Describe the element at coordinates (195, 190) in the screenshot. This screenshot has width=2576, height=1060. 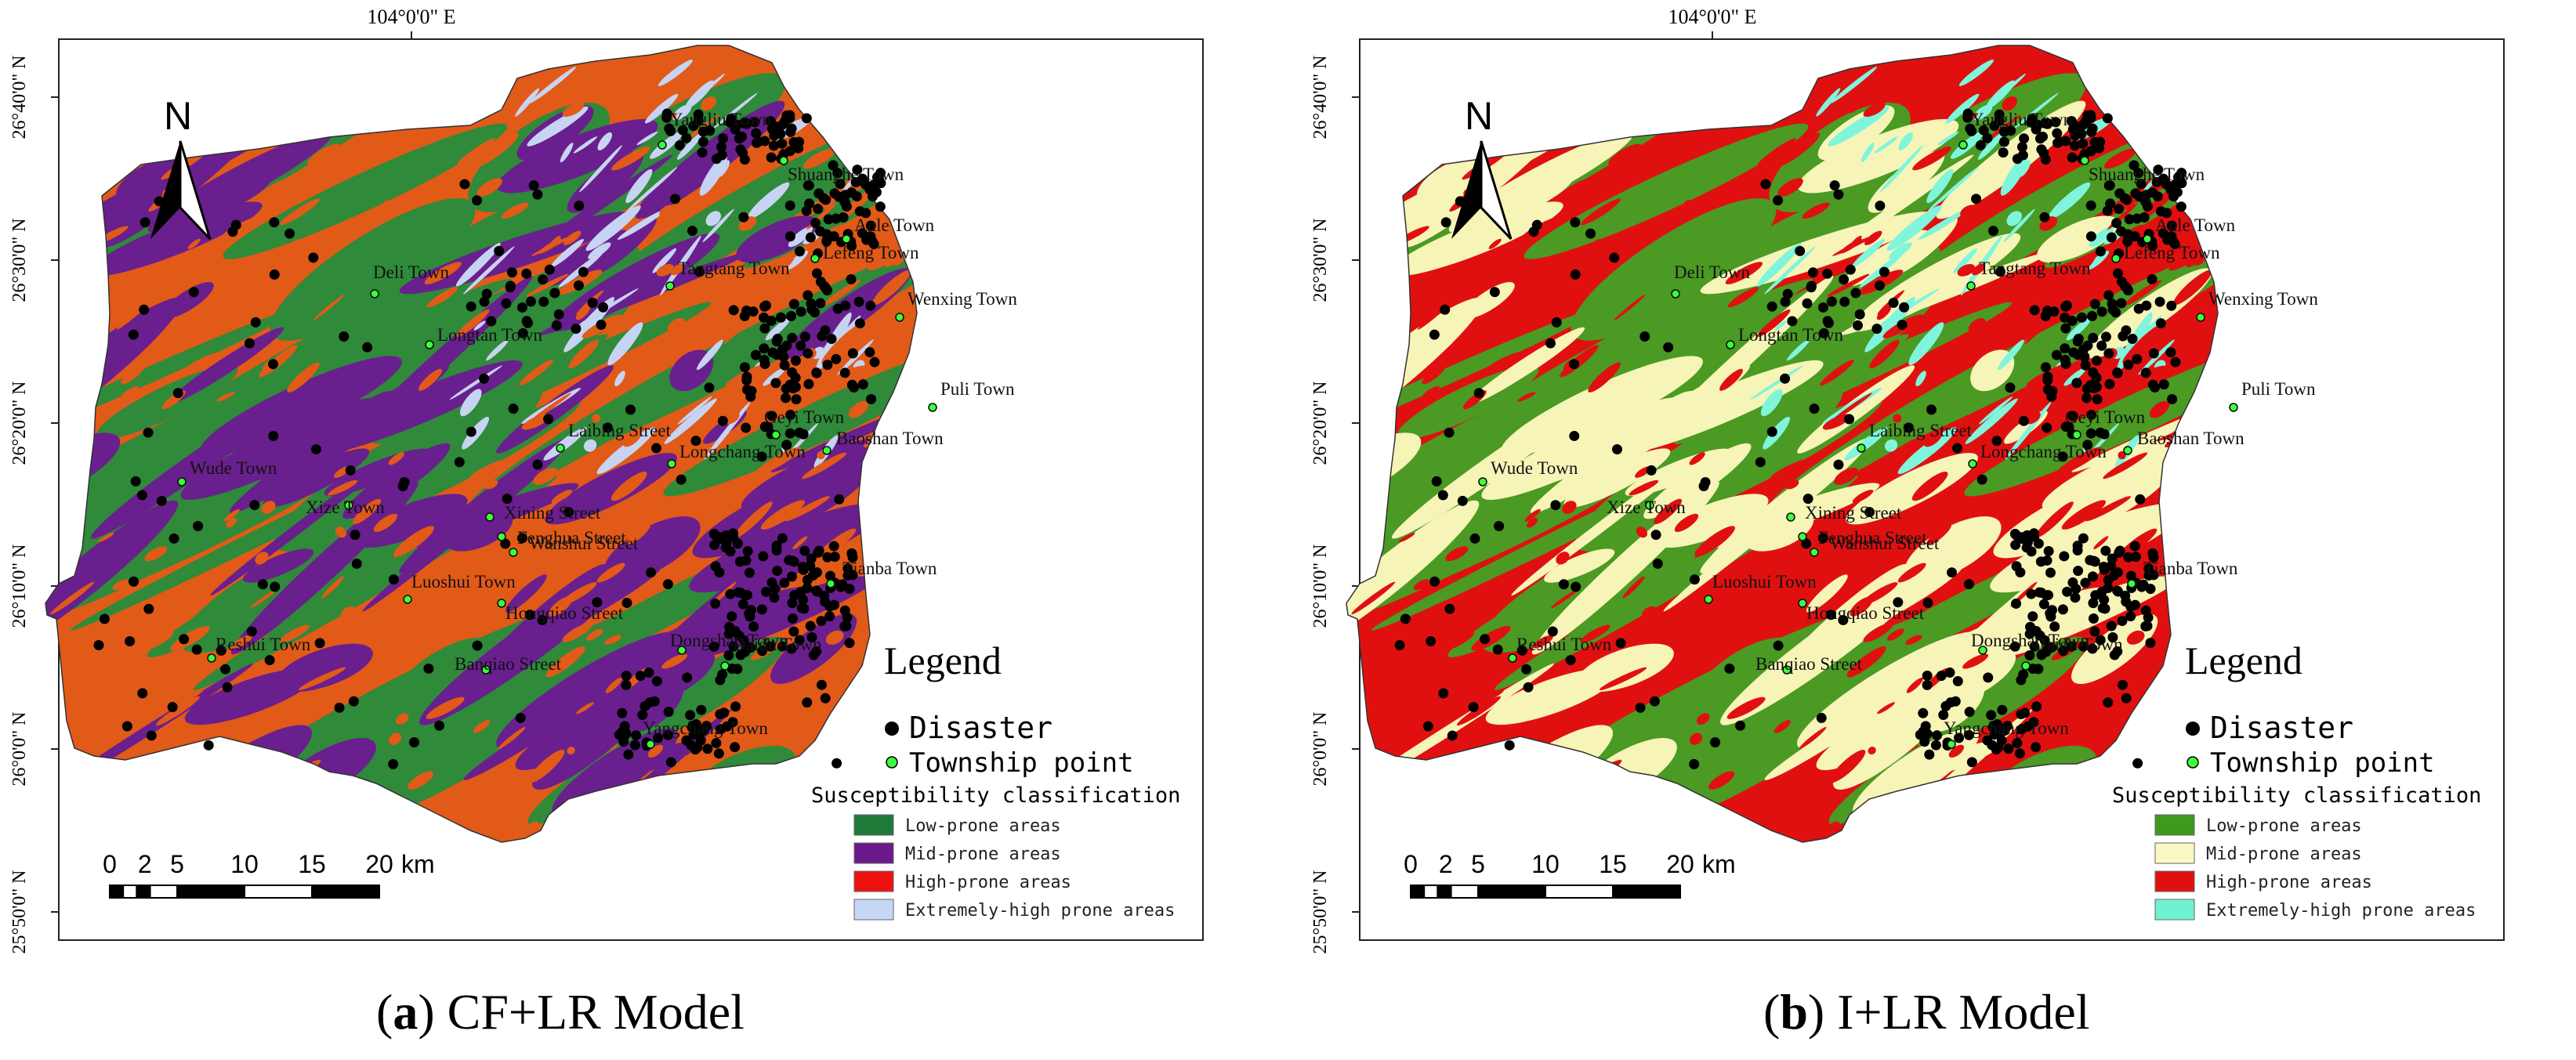
I see `north-arrow-light-half` at that location.